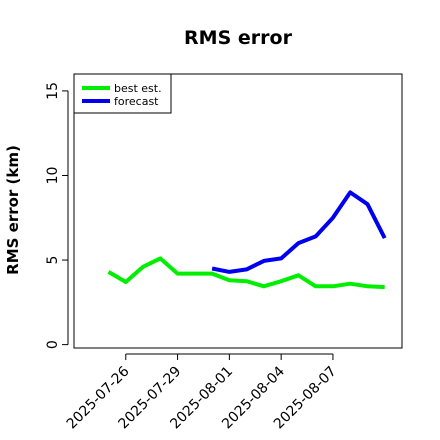 The image size is (440, 440). What do you see at coordinates (53, 260) in the screenshot?
I see `y-tick-label: 5` at bounding box center [53, 260].